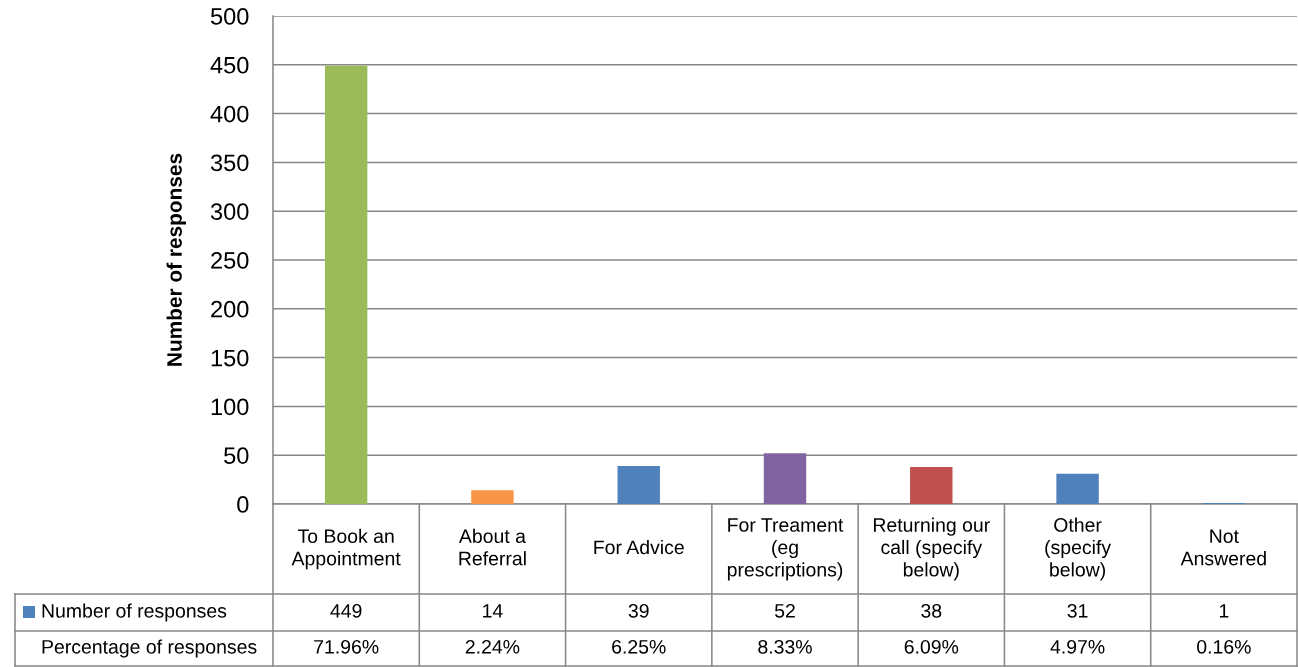 The image size is (1298, 667). Describe the element at coordinates (493, 611) in the screenshot. I see `data-label: 14` at that location.